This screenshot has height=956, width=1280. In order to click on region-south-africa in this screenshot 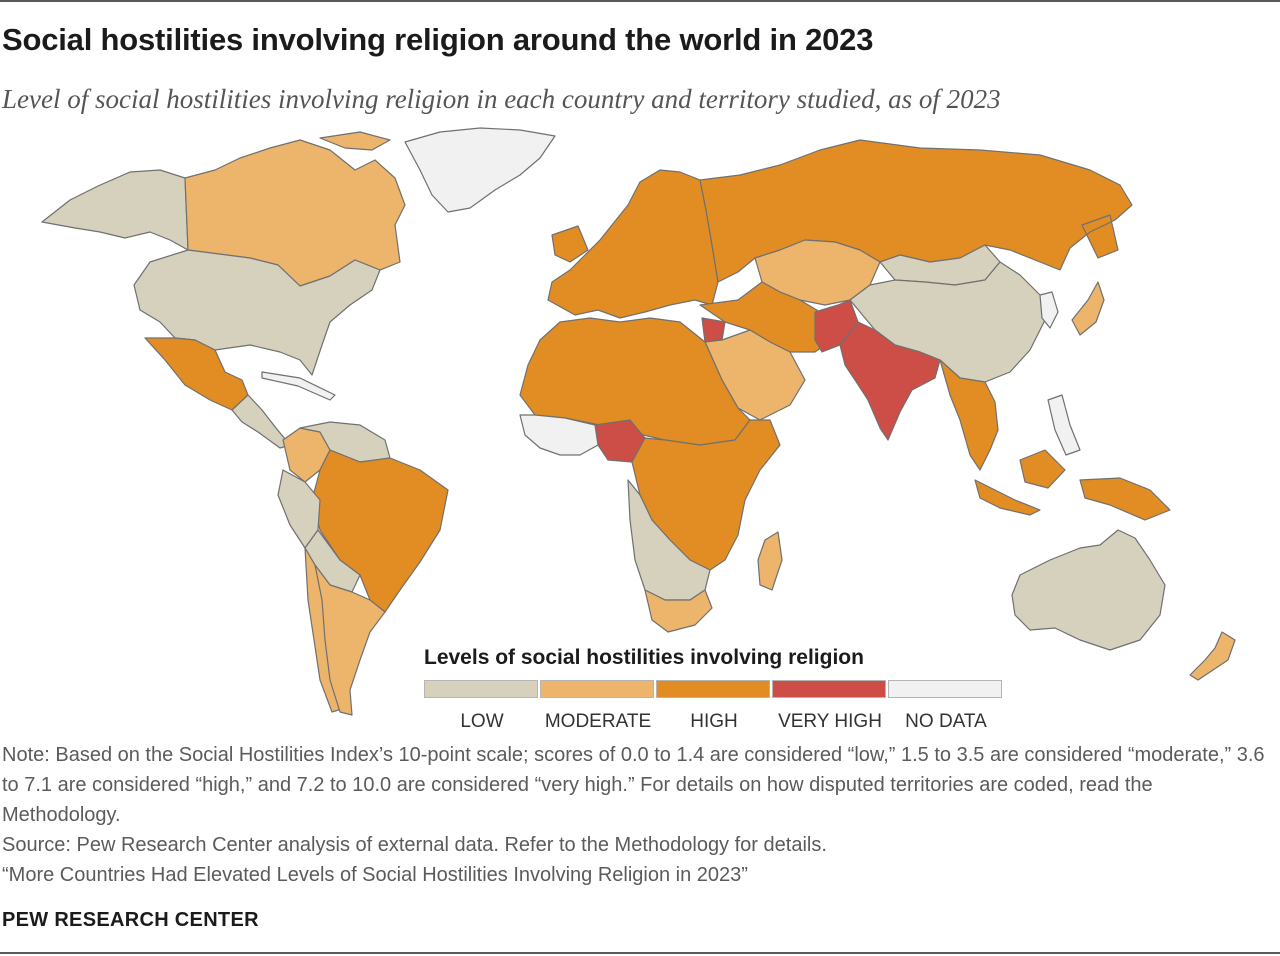, I will do `click(678, 611)`.